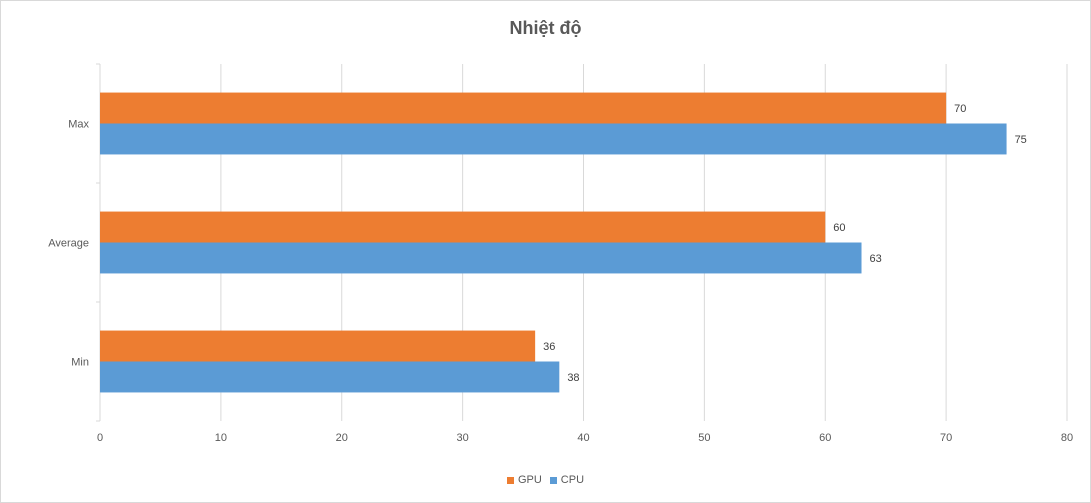 The height and width of the screenshot is (503, 1091). I want to click on y-tick-label: Average, so click(68, 244).